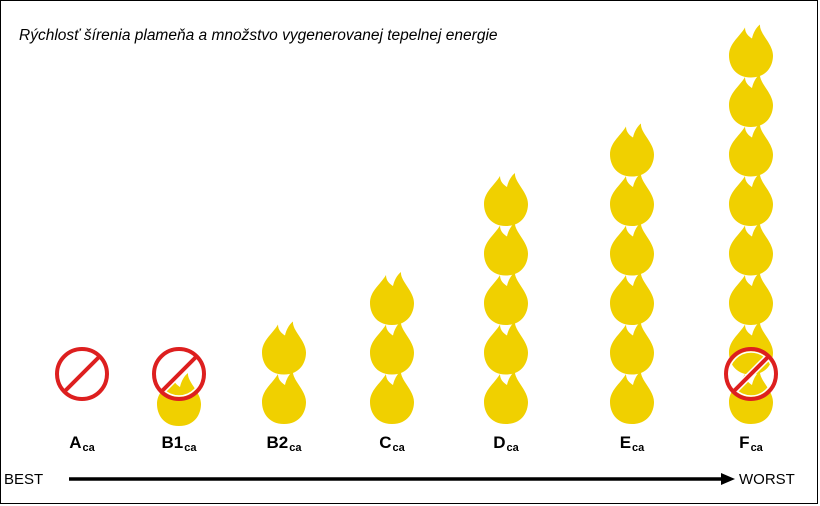 The height and width of the screenshot is (506, 820). I want to click on class-label: B1ca, so click(179, 443).